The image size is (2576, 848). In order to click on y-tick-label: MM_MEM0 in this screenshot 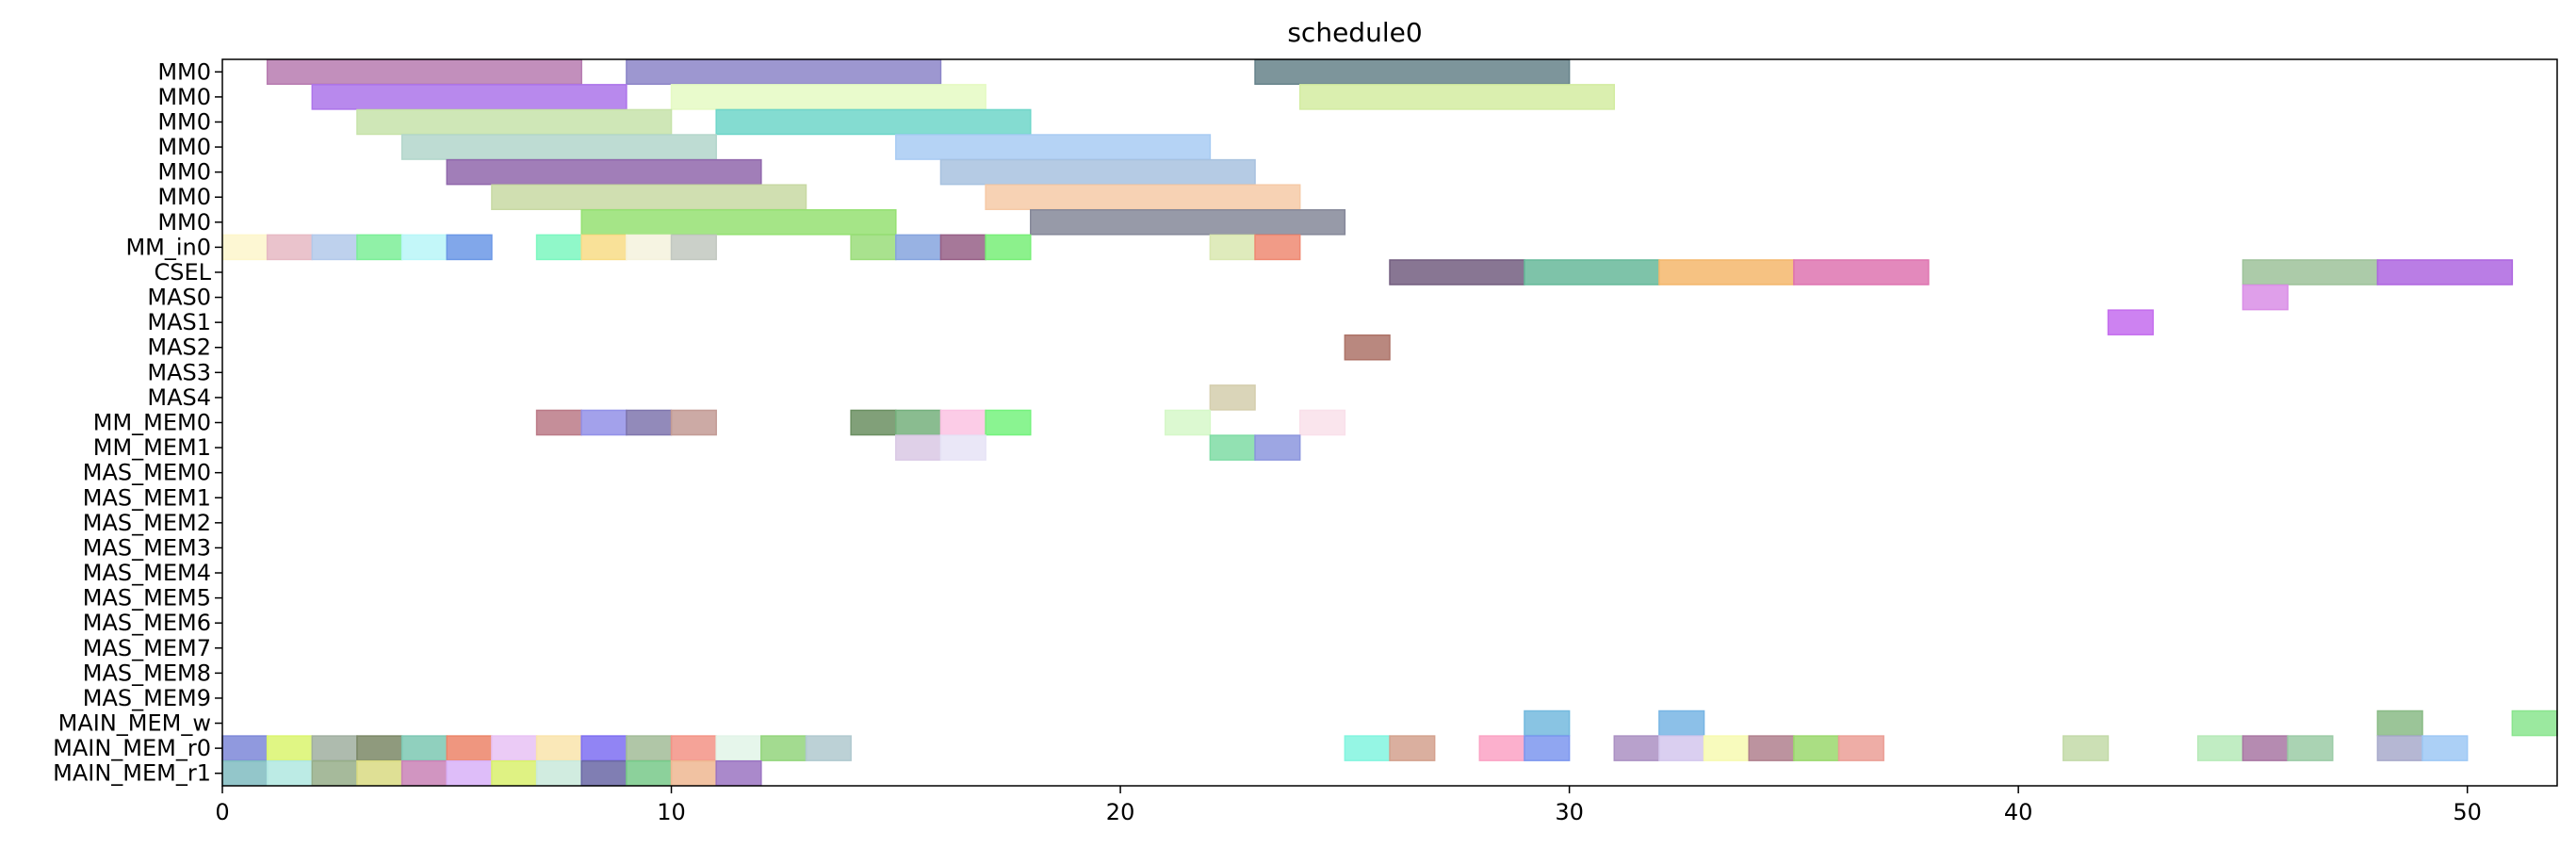, I will do `click(152, 423)`.